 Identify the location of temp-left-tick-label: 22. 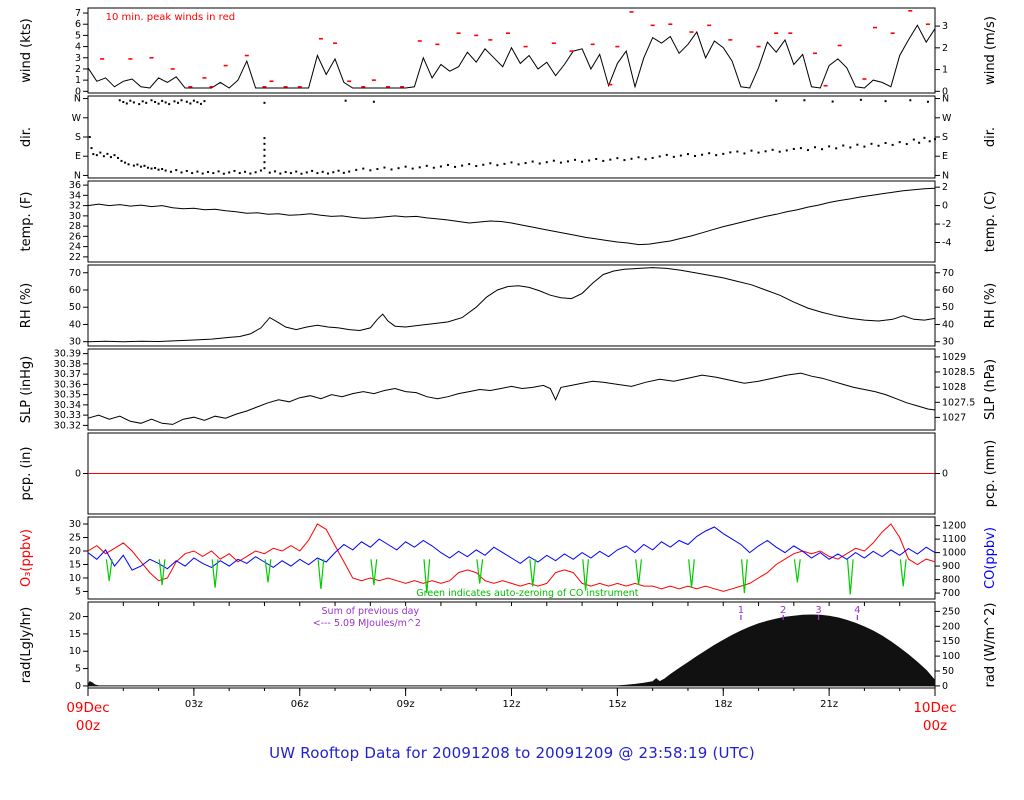
(75, 257).